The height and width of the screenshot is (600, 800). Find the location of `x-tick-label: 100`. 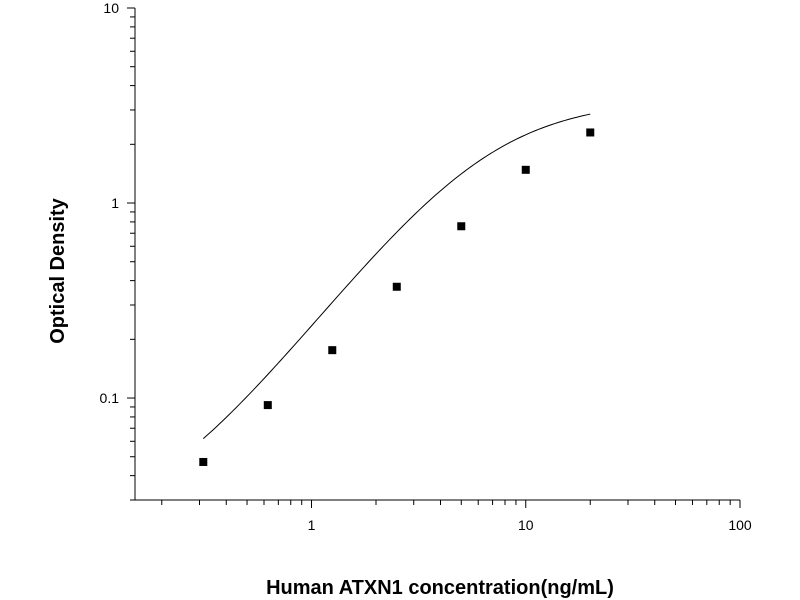

x-tick-label: 100 is located at coordinates (740, 525).